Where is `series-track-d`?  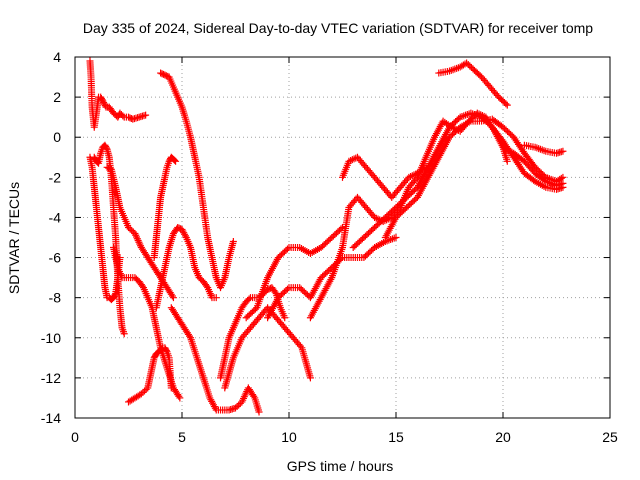
series-track-d is located at coordinates (140, 232).